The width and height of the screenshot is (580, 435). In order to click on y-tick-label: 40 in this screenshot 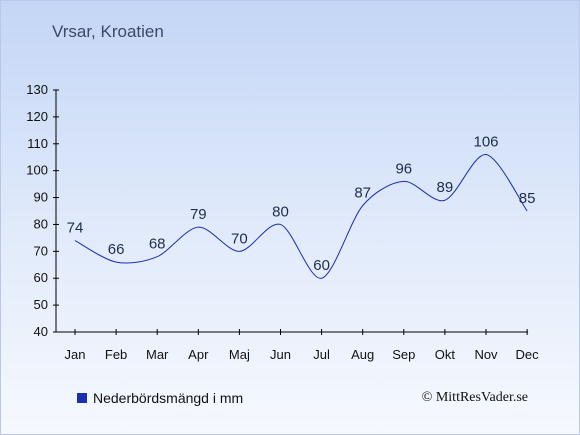, I will do `click(41, 331)`.